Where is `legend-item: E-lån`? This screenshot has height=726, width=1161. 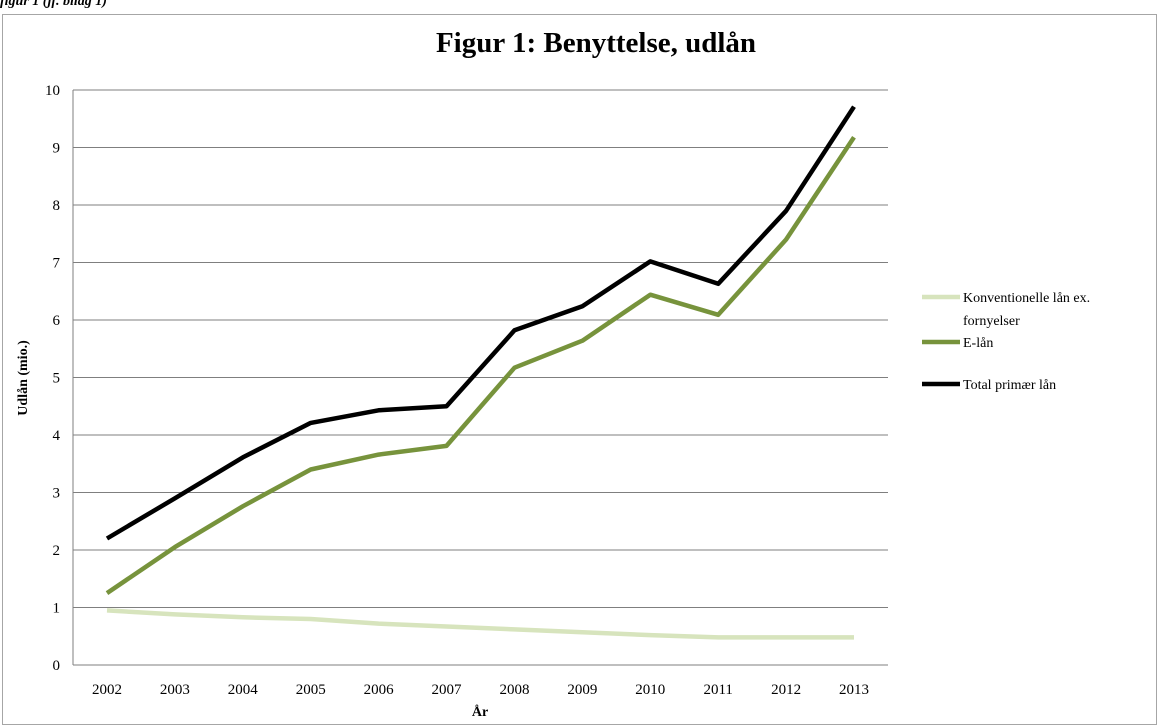 legend-item: E-lån is located at coordinates (957, 343).